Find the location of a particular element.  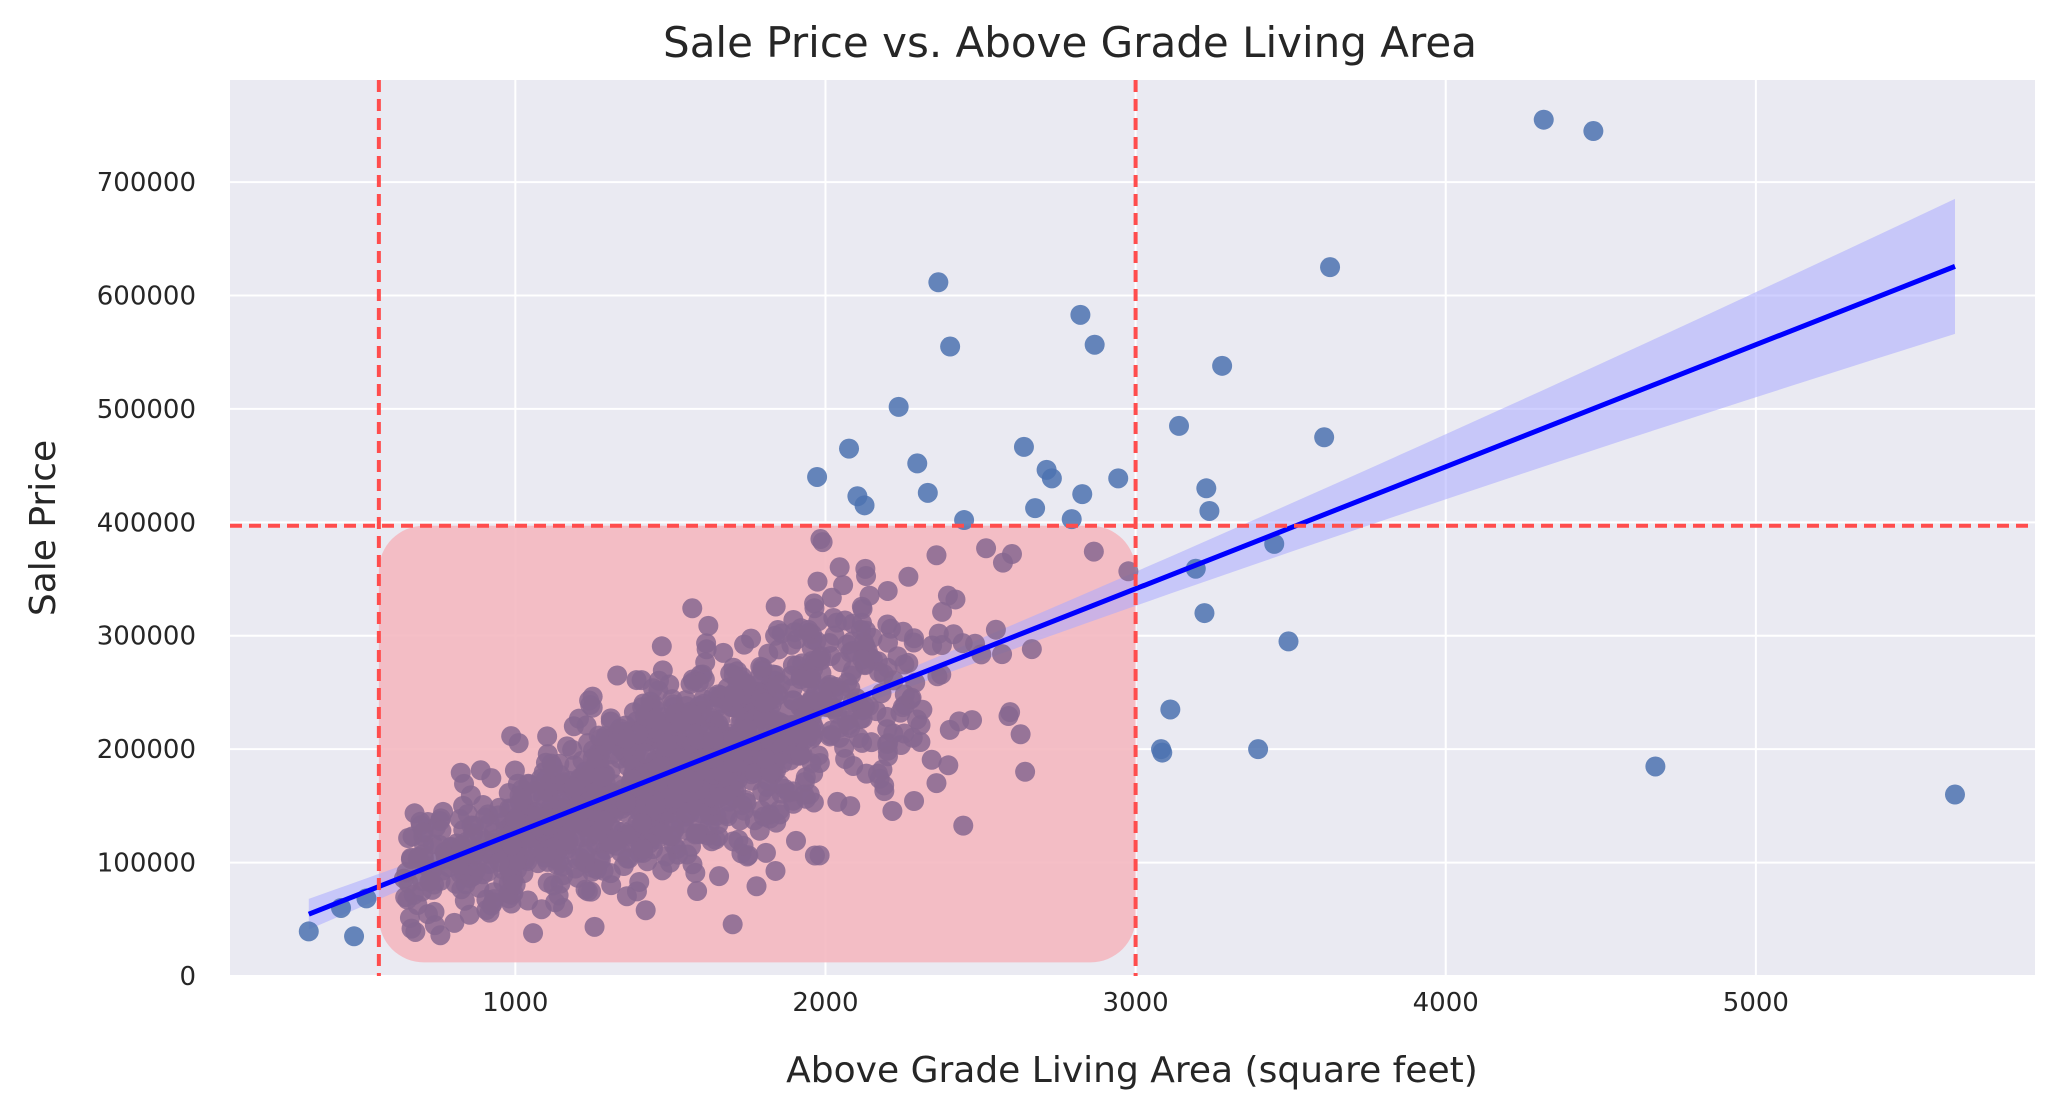

y-tick-label: 300000 is located at coordinates (146, 637).